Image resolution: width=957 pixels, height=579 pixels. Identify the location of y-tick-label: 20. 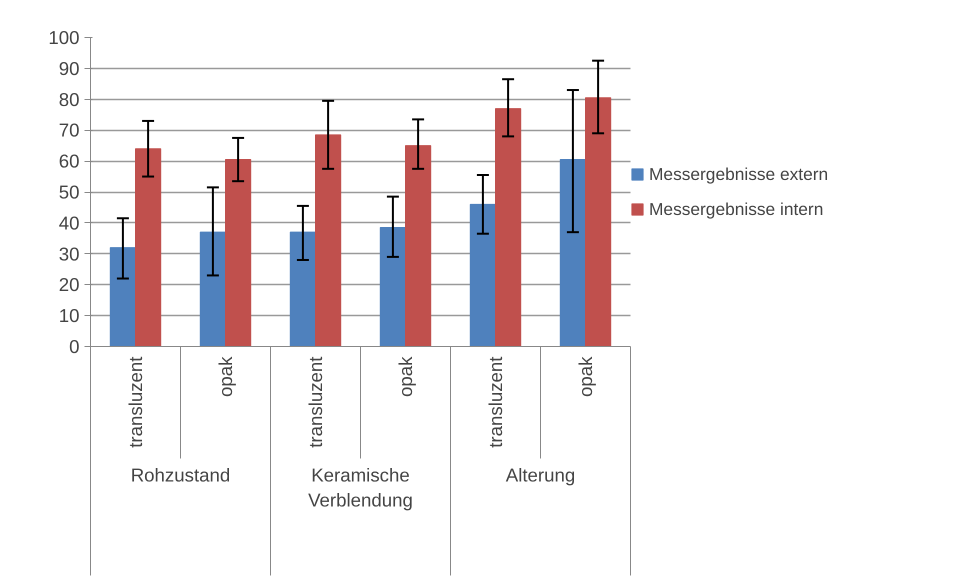
(69, 285).